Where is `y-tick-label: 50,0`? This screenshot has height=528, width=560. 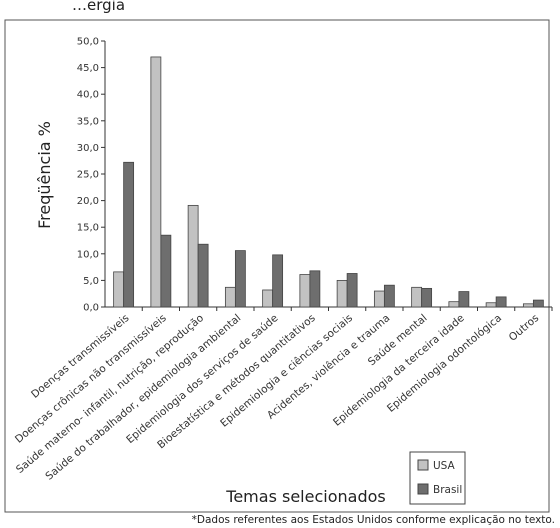
y-tick-label: 50,0 is located at coordinates (88, 42).